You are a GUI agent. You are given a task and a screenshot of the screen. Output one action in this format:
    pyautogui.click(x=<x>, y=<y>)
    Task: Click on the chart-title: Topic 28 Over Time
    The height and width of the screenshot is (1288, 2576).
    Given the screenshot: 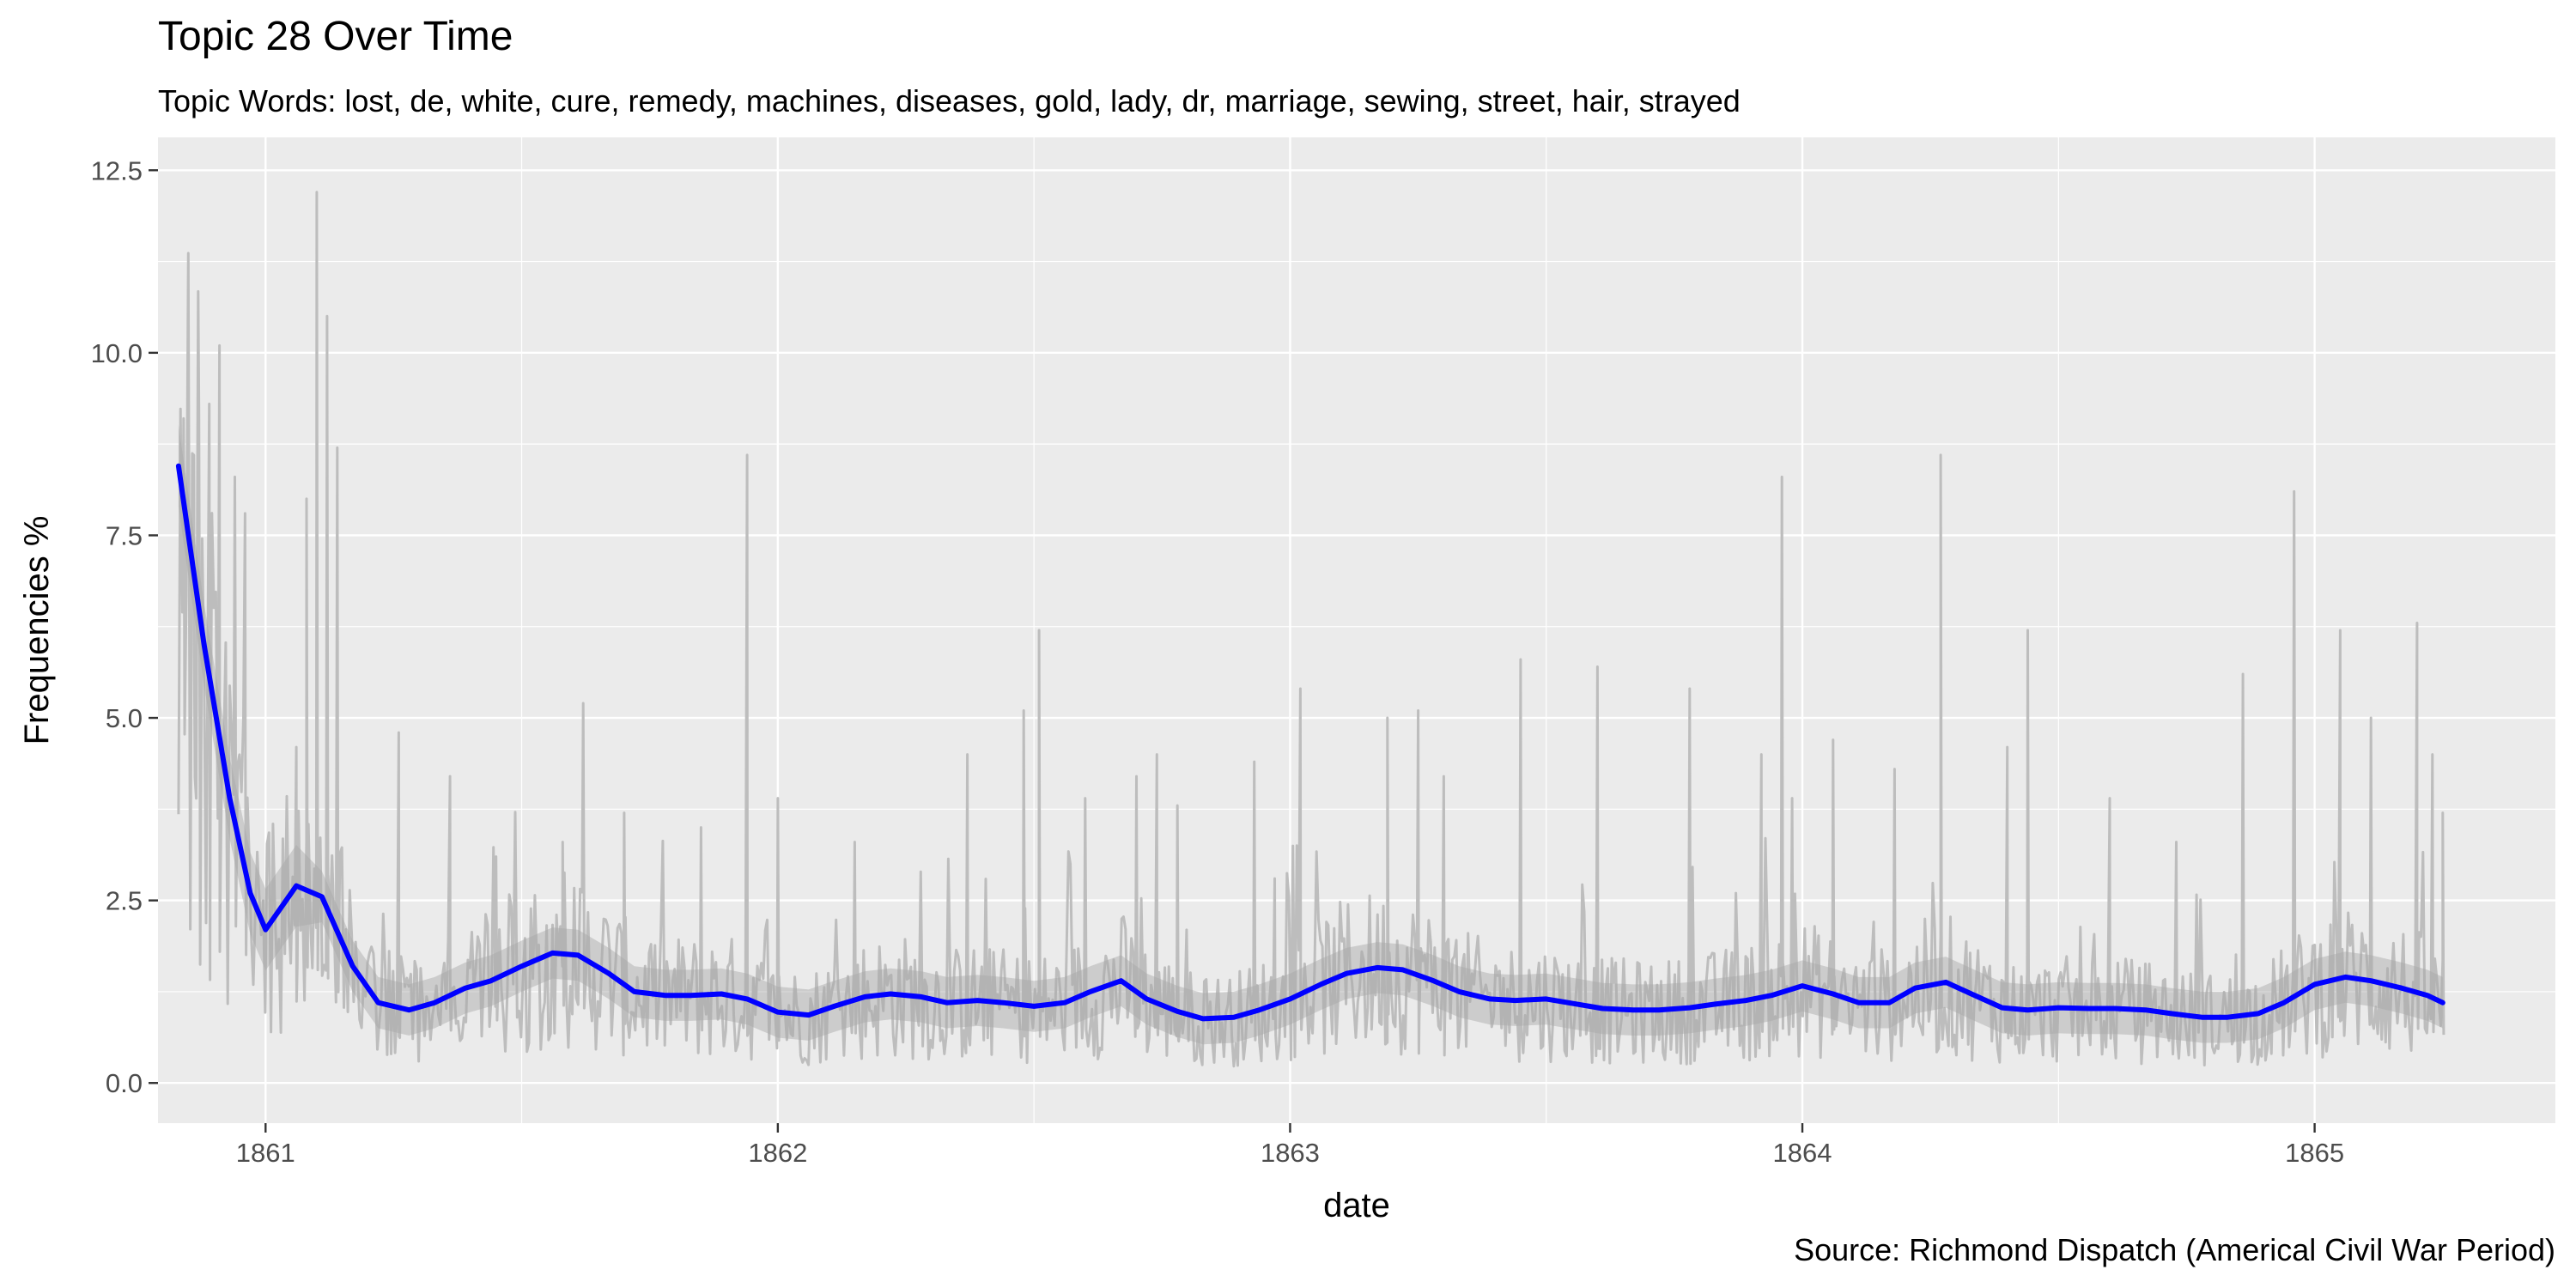 What is the action you would take?
    pyautogui.click(x=335, y=36)
    